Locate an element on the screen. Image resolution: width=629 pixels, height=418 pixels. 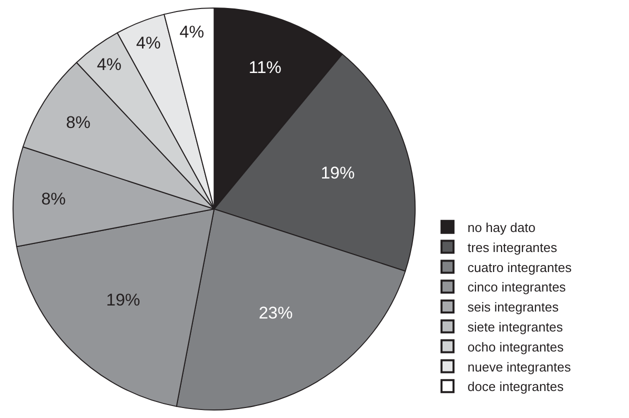
data-label: 11% is located at coordinates (265, 68).